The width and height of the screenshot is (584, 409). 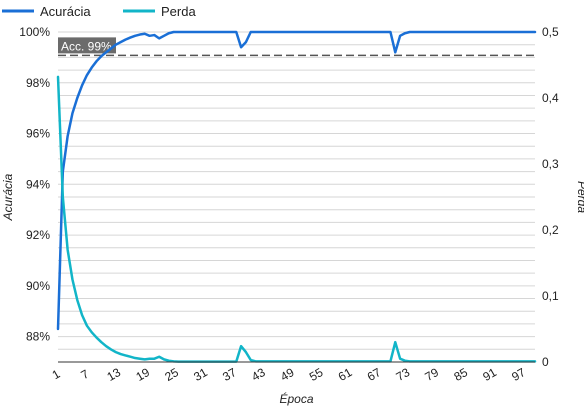 I want to click on x-tick-label: 43, so click(x=258, y=374).